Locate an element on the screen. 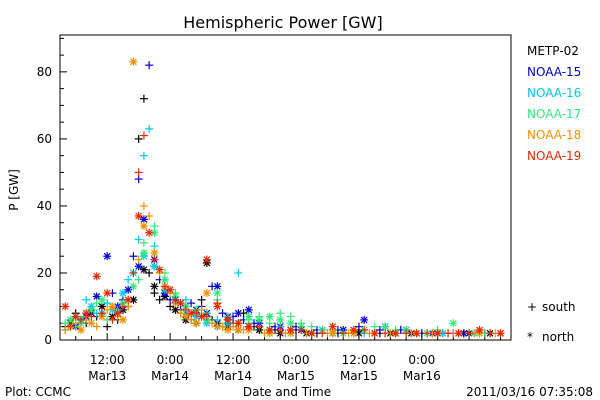 The width and height of the screenshot is (600, 400). marker-legend-label: north is located at coordinates (558, 337).